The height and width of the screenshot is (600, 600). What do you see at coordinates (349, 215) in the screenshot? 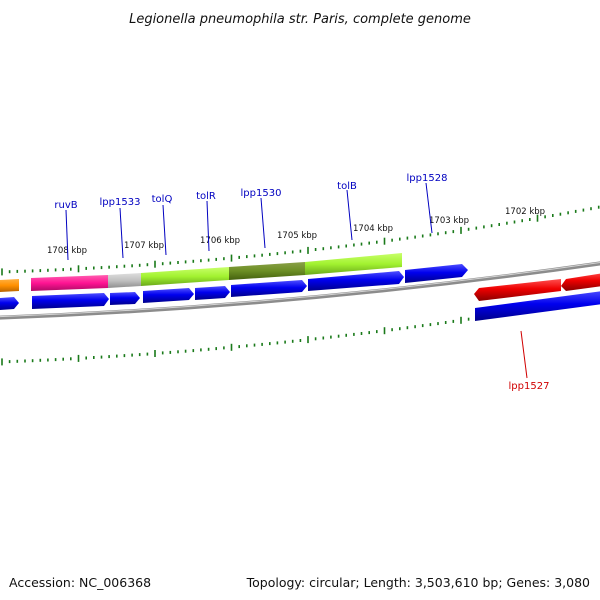
I see `leader-tolB` at bounding box center [349, 215].